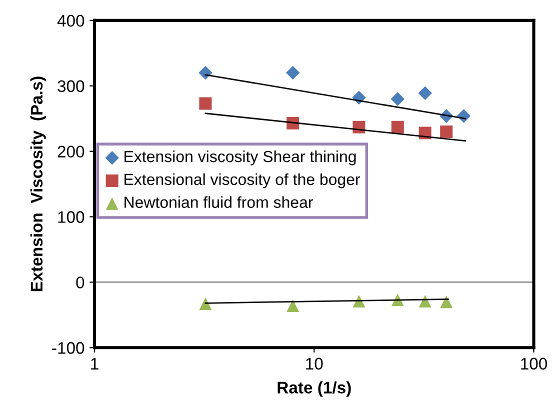 The height and width of the screenshot is (409, 556). What do you see at coordinates (314, 389) in the screenshot?
I see `x-axis-title: Rate (1/s)` at bounding box center [314, 389].